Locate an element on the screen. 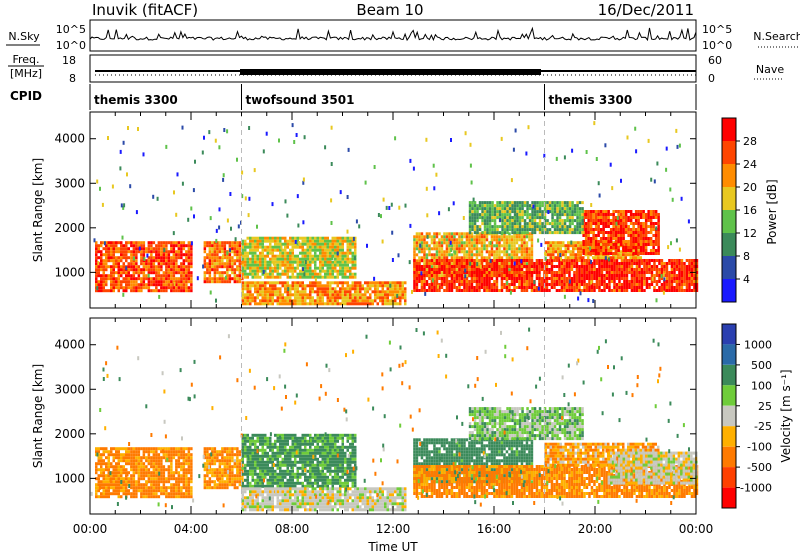  colorbar-tick-1: 500 is located at coordinates (761, 365).